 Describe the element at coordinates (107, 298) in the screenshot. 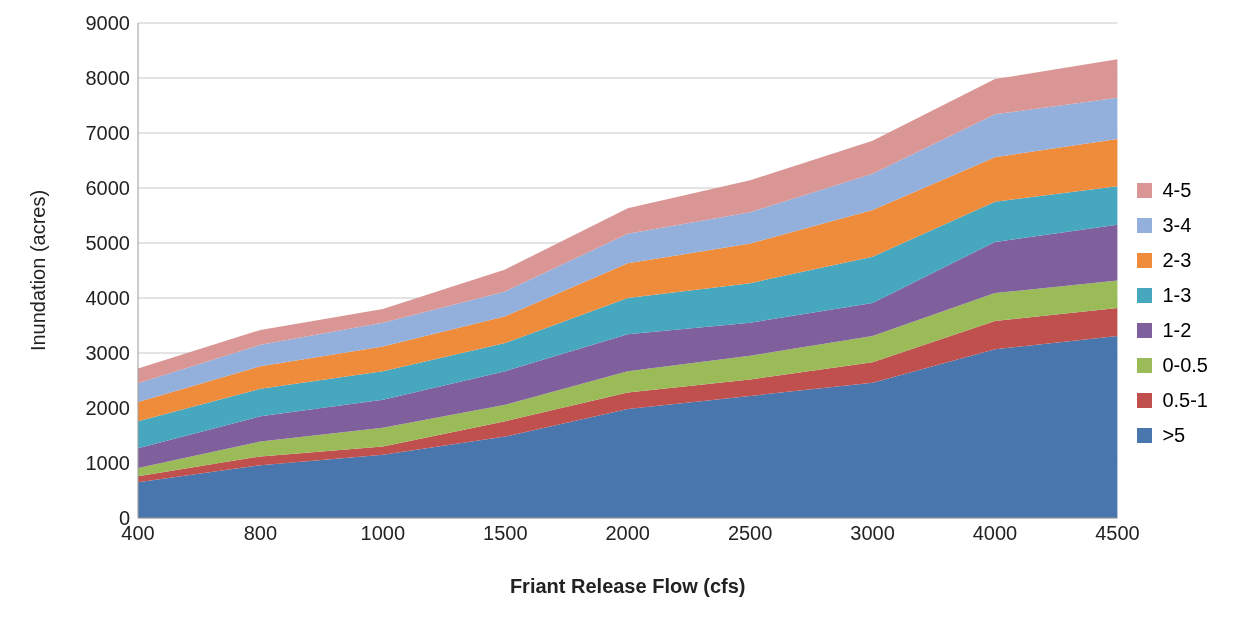

I see `y-tick-label: 4000` at that location.